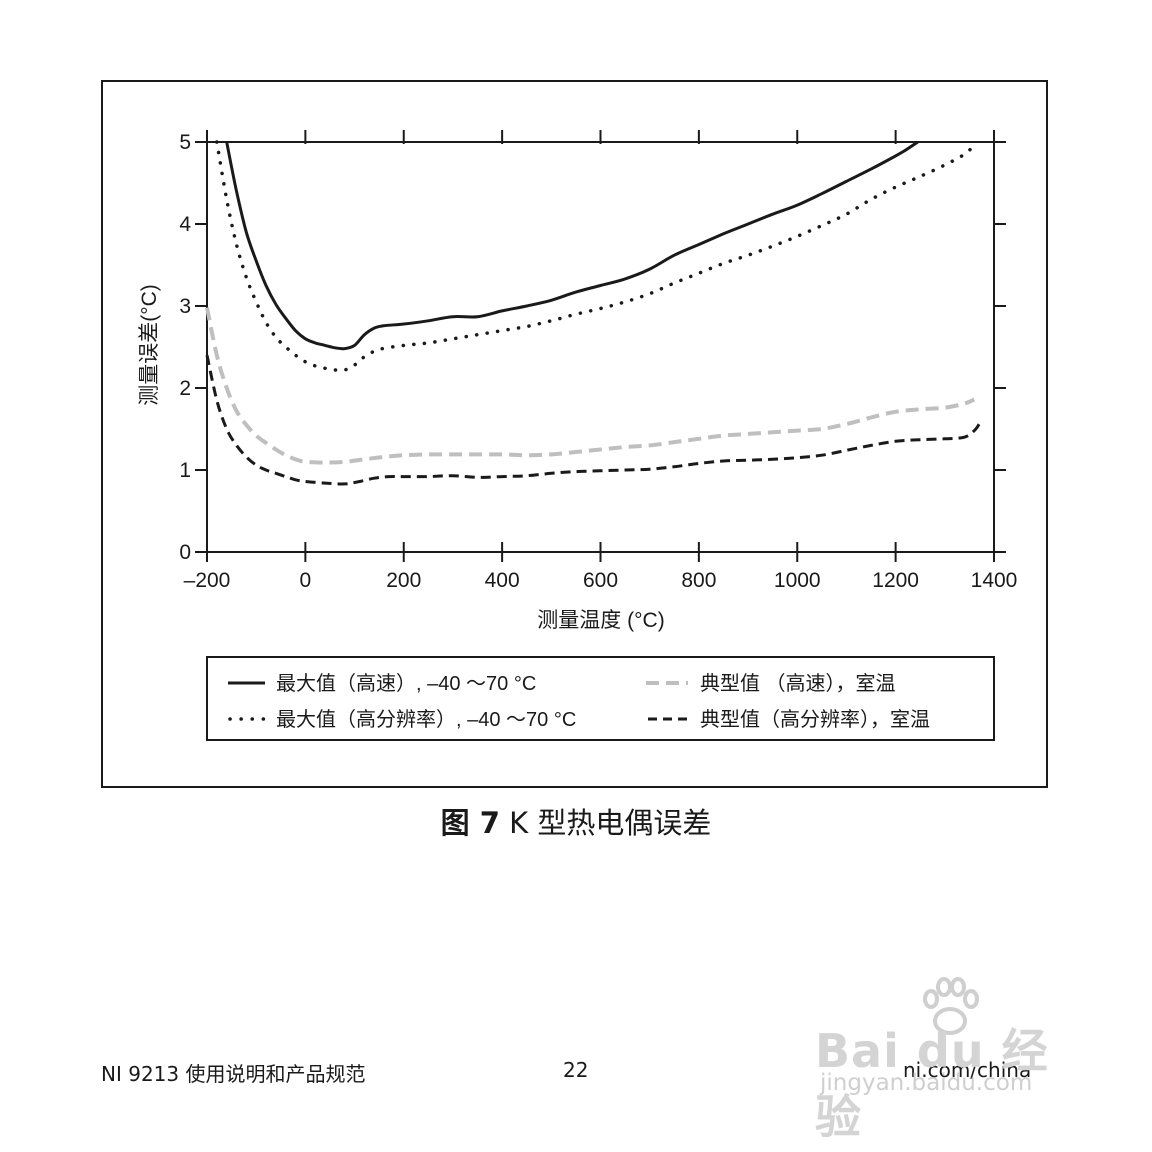  Describe the element at coordinates (185, 552) in the screenshot. I see `y-tick-label: 0` at that location.